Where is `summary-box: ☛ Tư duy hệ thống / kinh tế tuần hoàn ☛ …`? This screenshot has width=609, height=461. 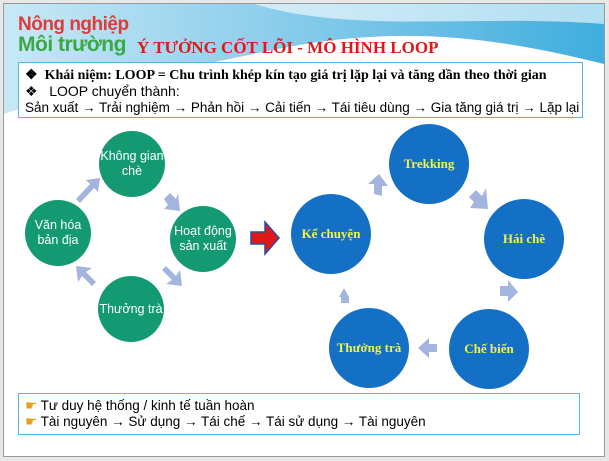
summary-box: ☛ Tư duy hệ thống / kinh tế tuần hoàn ☛ … is located at coordinates (299, 414).